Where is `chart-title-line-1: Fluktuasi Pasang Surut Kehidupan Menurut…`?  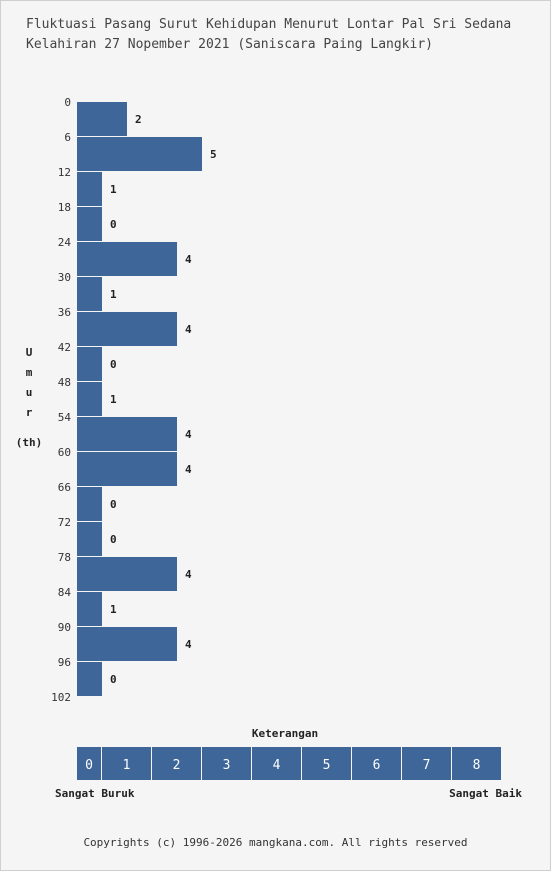
chart-title-line-1: Fluktuasi Pasang Surut Kehidupan Menurut… is located at coordinates (269, 24).